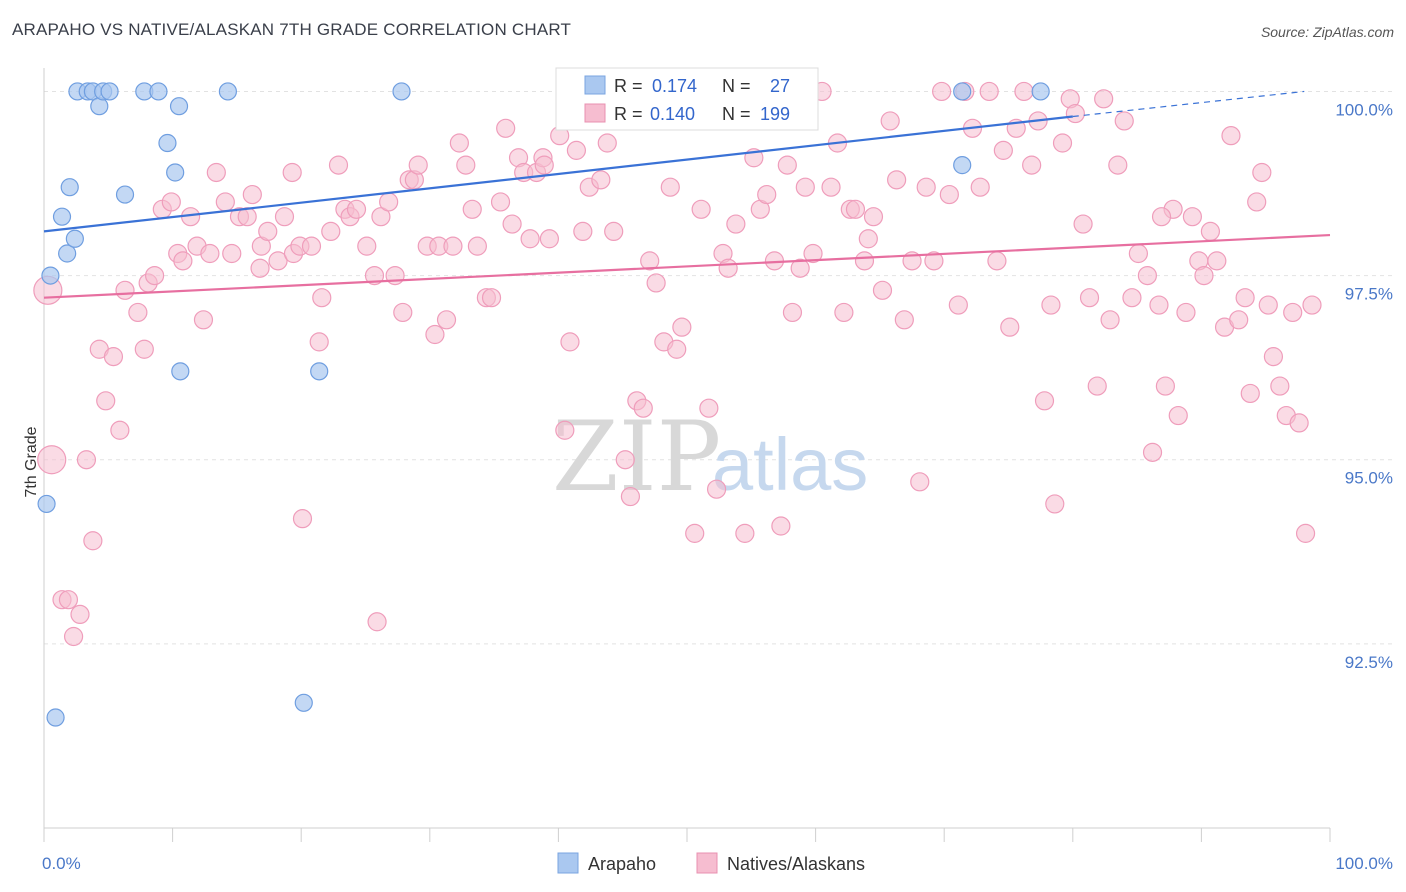 Image resolution: width=1406 pixels, height=892 pixels. Describe the element at coordinates (61, 863) in the screenshot. I see `x-tick-label-0: 0.0%` at that location.